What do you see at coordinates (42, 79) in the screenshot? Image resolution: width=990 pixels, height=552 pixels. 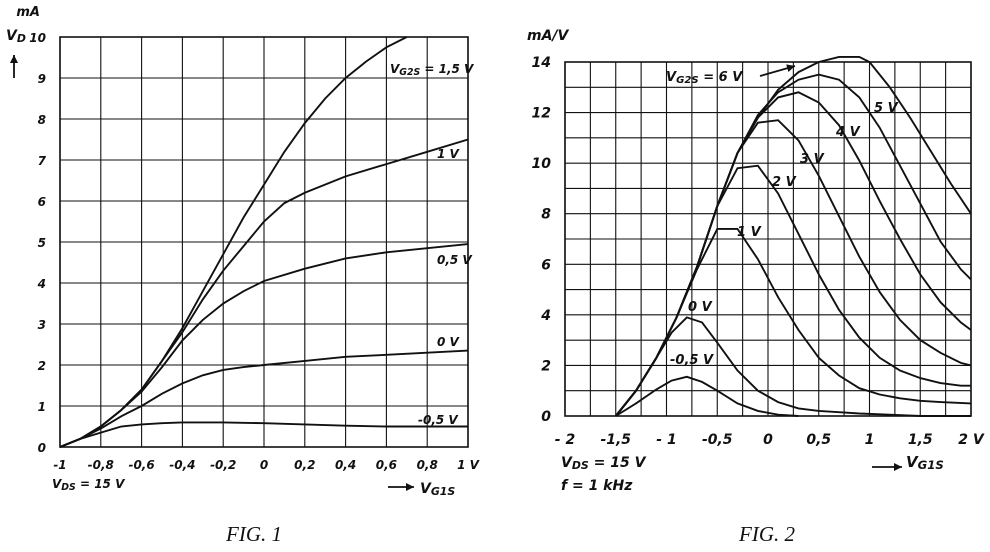 I see `fig1-ytick-label: 9` at bounding box center [42, 79].